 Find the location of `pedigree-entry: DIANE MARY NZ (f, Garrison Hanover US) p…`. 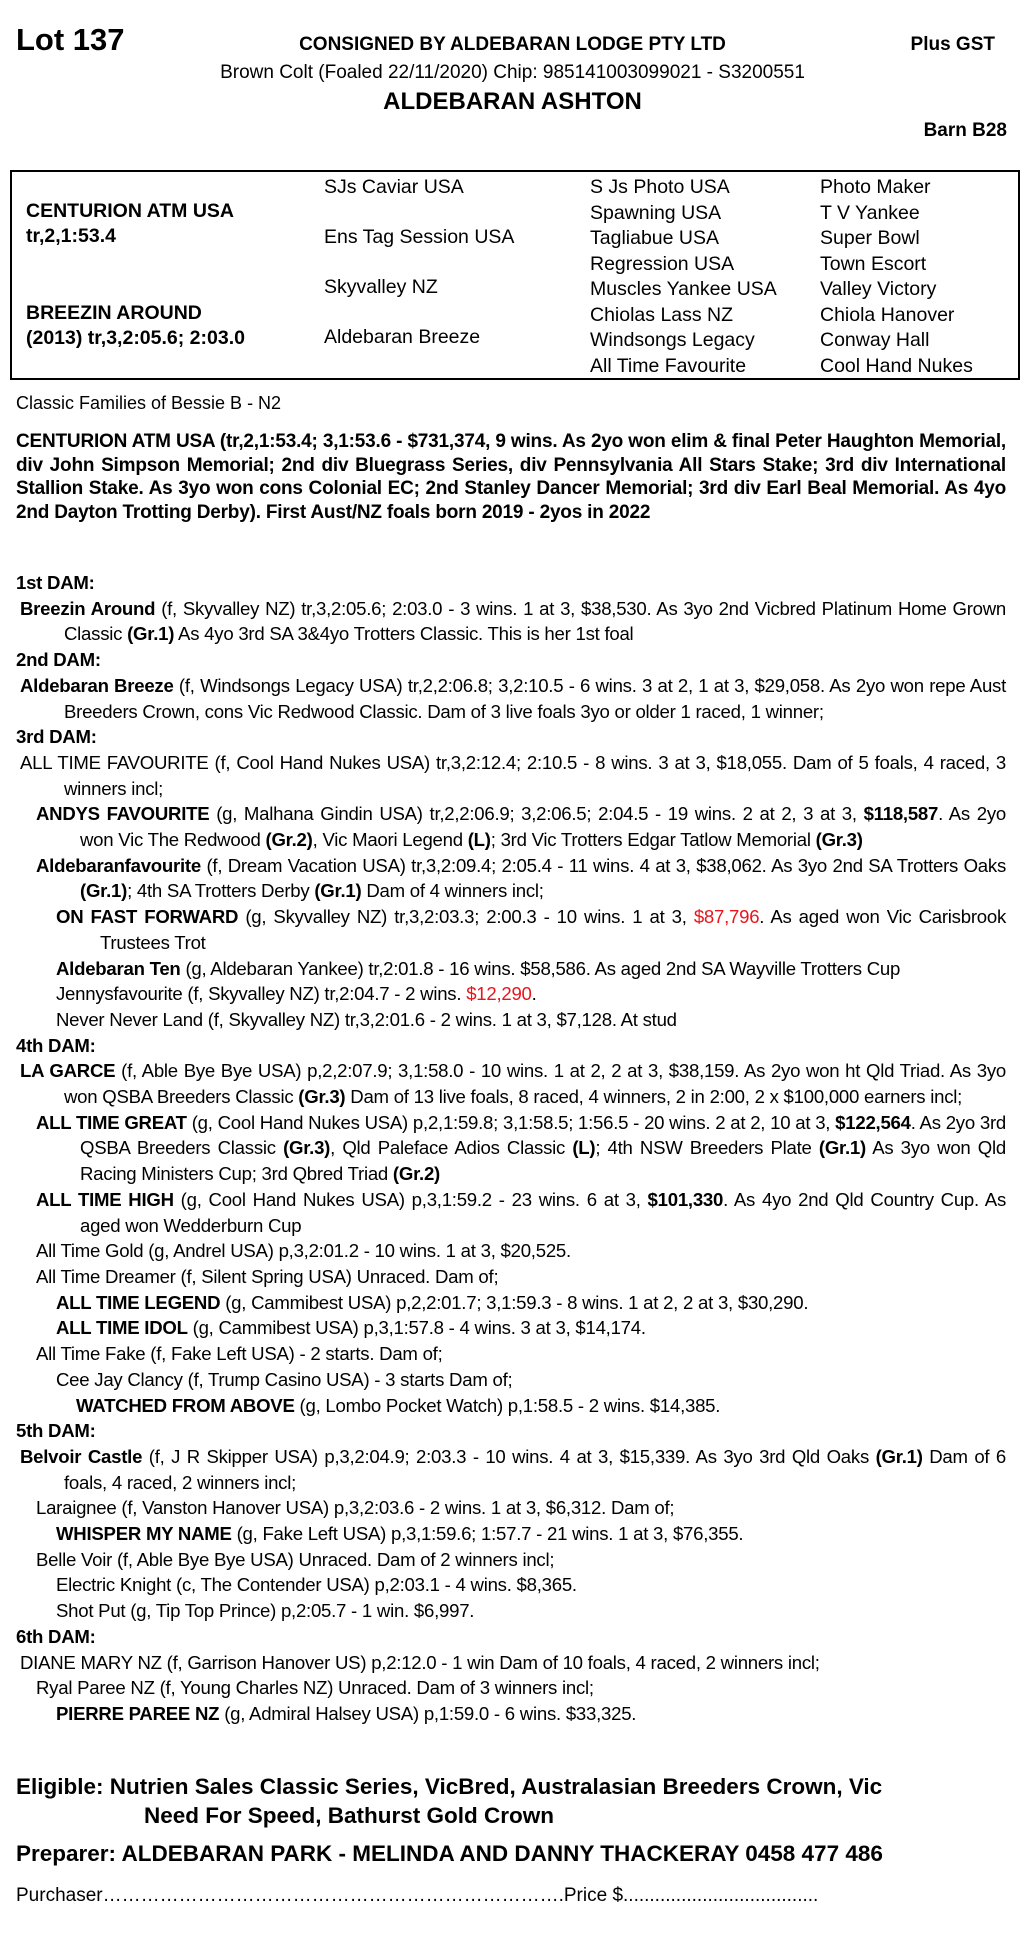

pedigree-entry: DIANE MARY NZ (f, Garrison Hanover US) p… is located at coordinates (511, 1663).